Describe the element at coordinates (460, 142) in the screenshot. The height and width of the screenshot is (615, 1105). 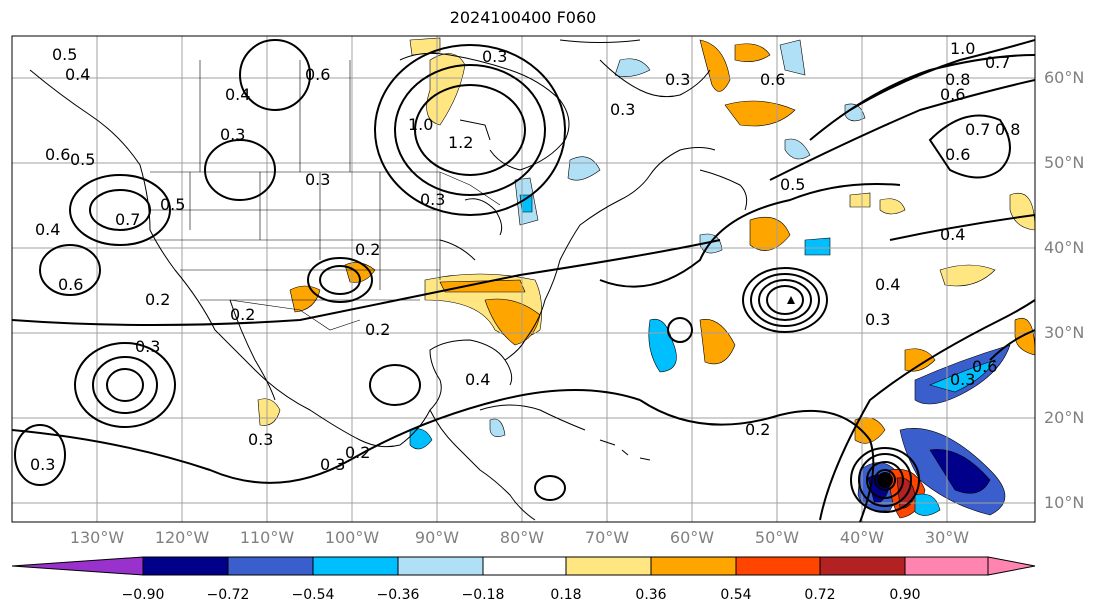
I see `contour-label: 1.2` at that location.